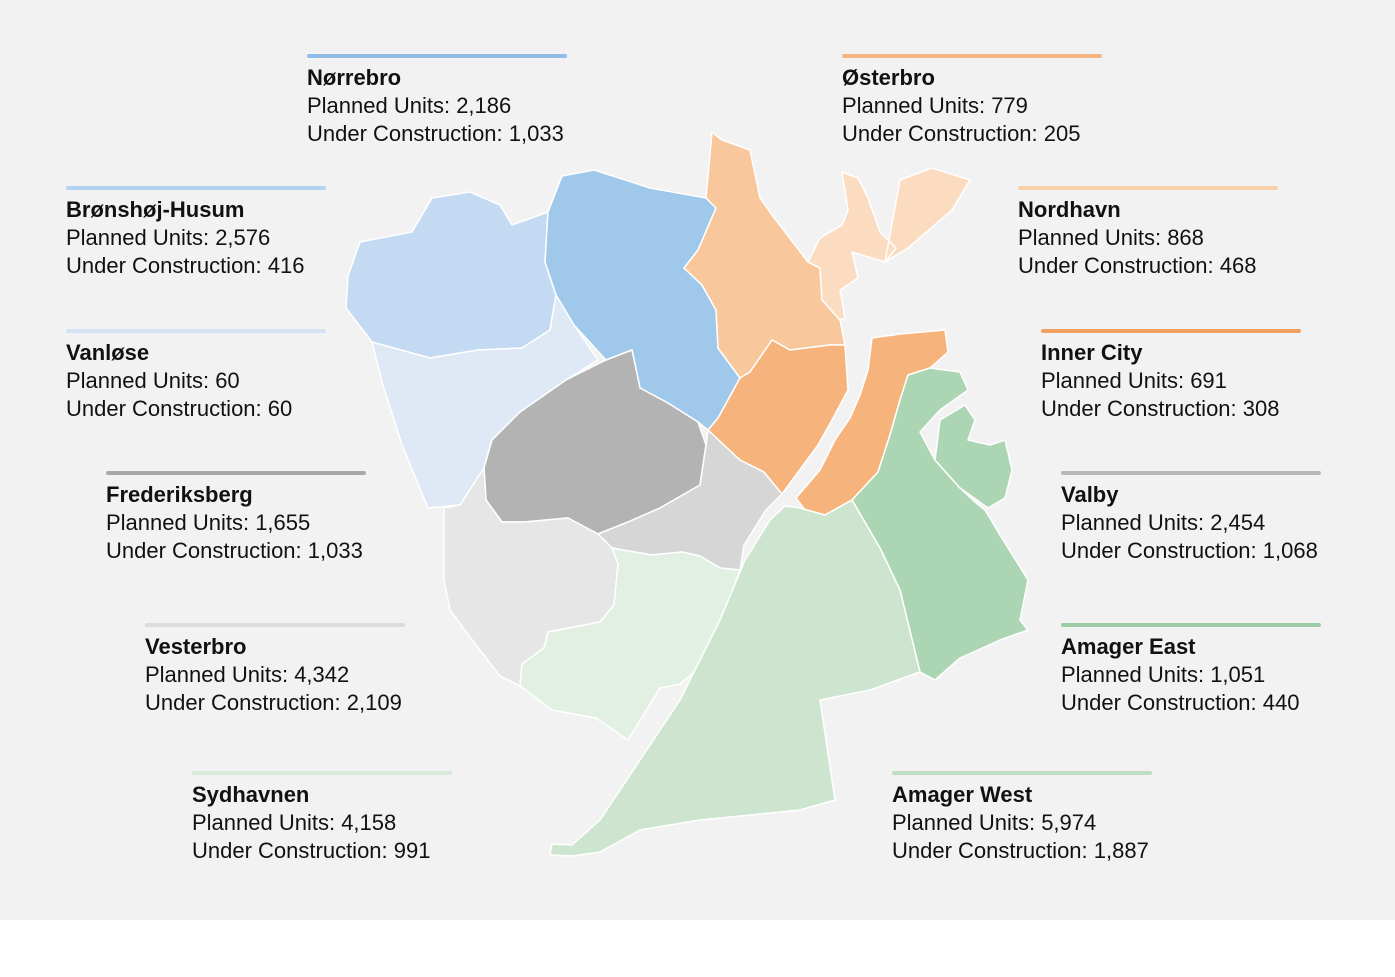 This screenshot has height=977, width=1395. I want to click on under-construction: Under Construction: 308, so click(1160, 408).